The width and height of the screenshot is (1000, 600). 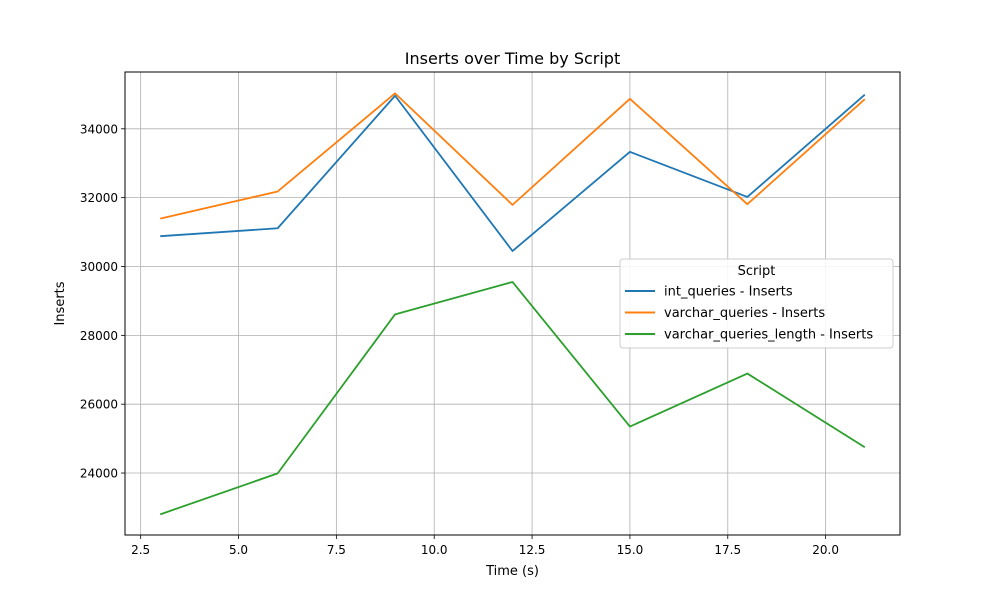 I want to click on x-tick-label: 7.5, so click(x=336, y=550).